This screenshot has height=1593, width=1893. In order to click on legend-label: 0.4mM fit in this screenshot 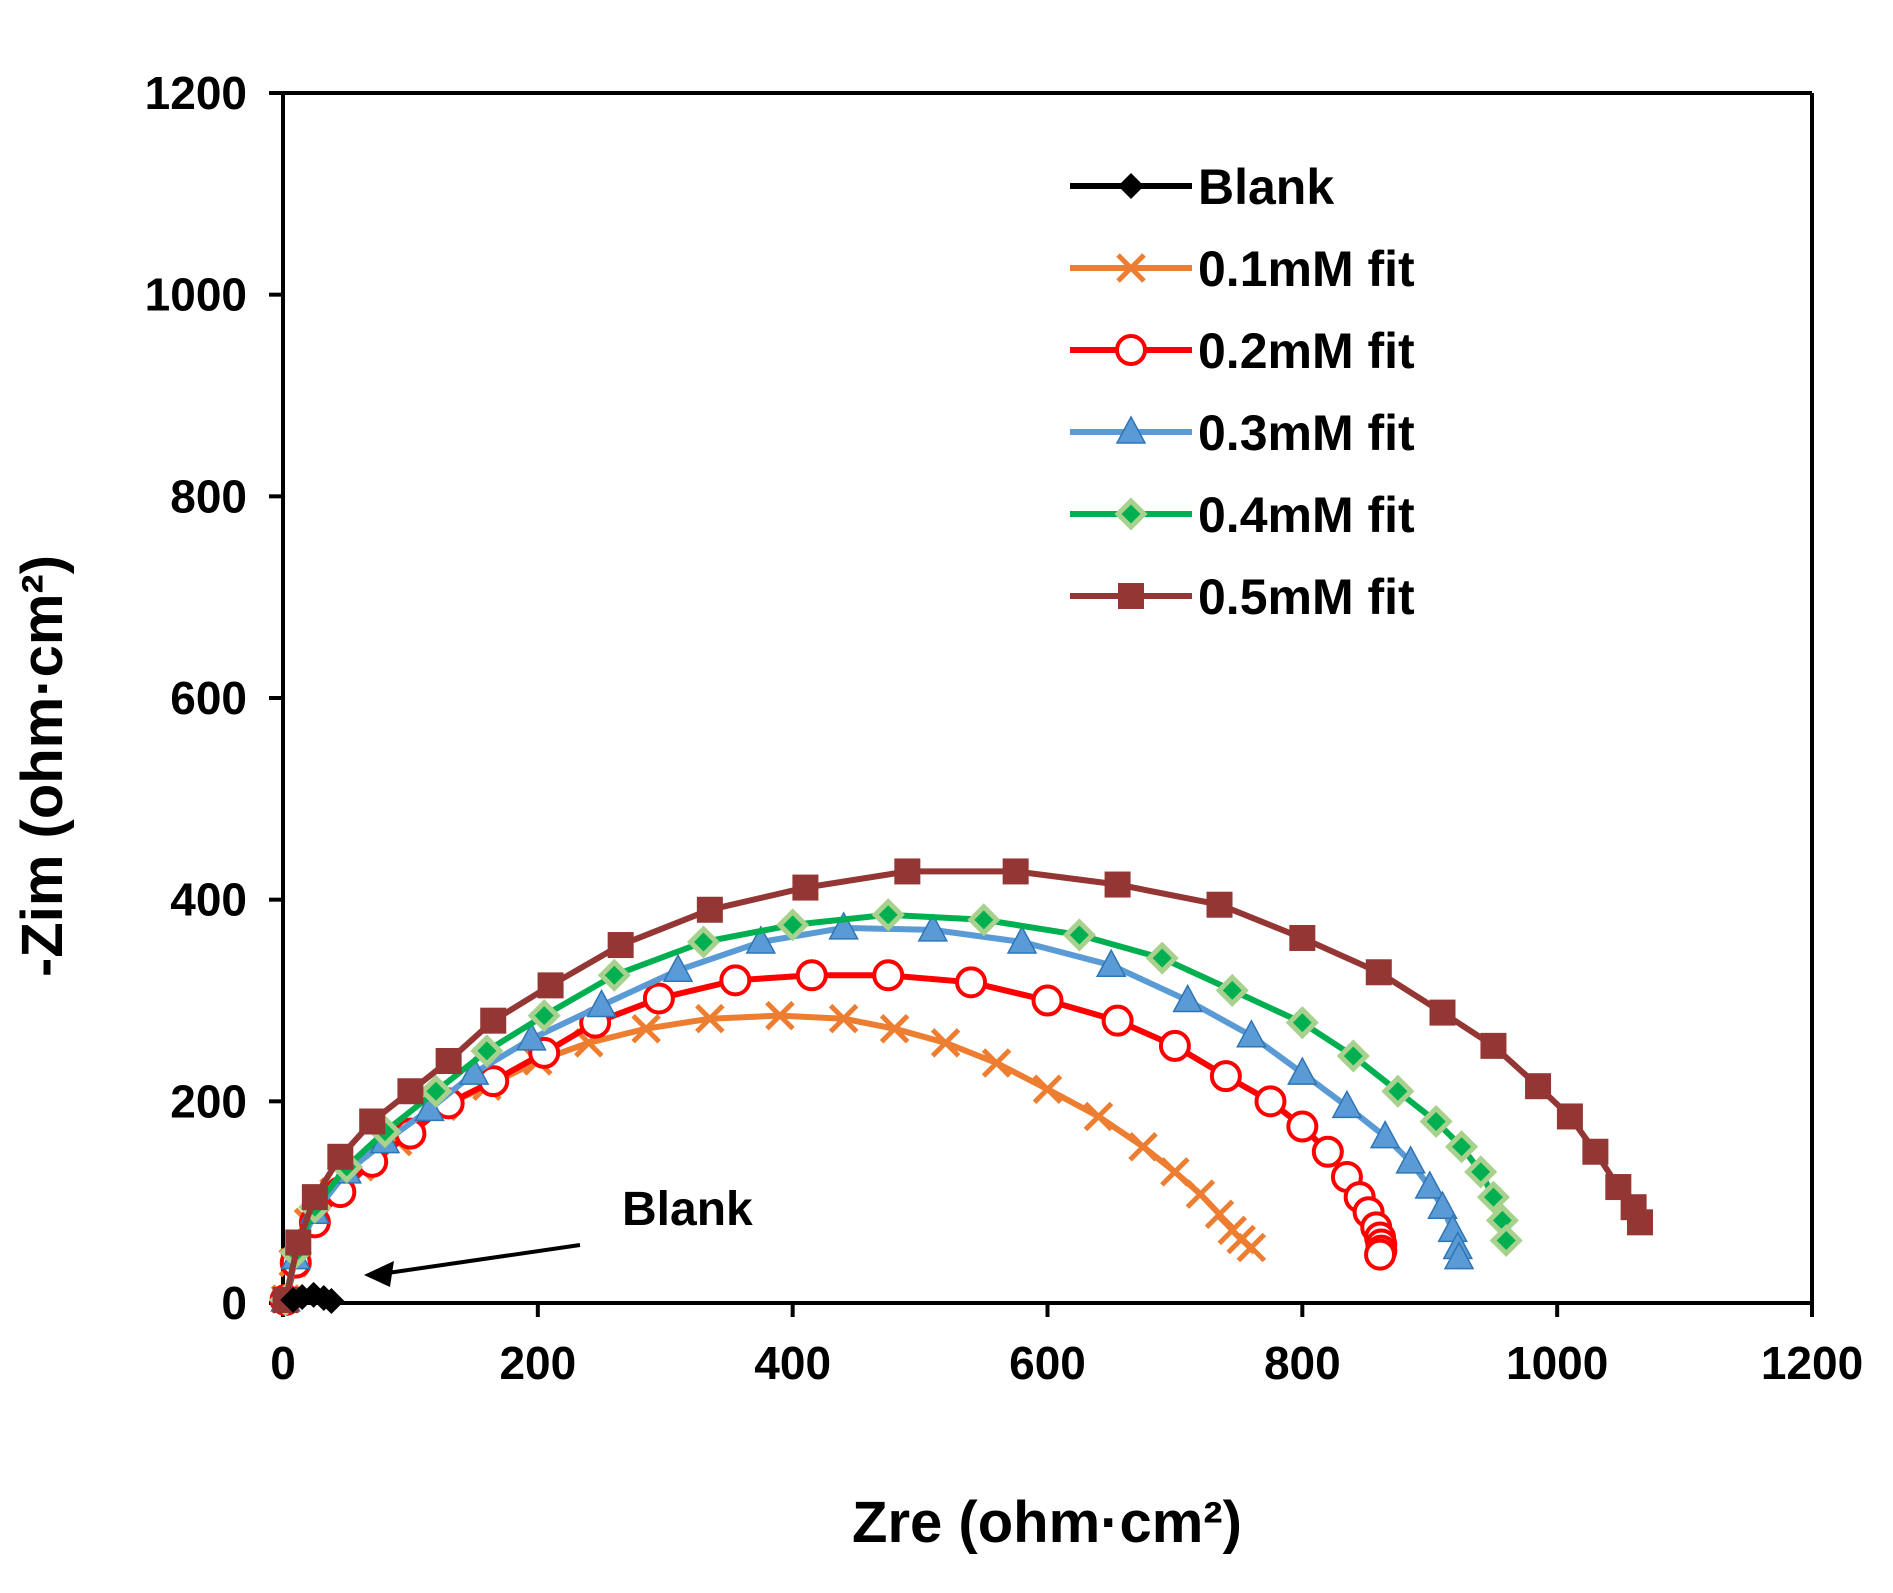, I will do `click(1306, 515)`.